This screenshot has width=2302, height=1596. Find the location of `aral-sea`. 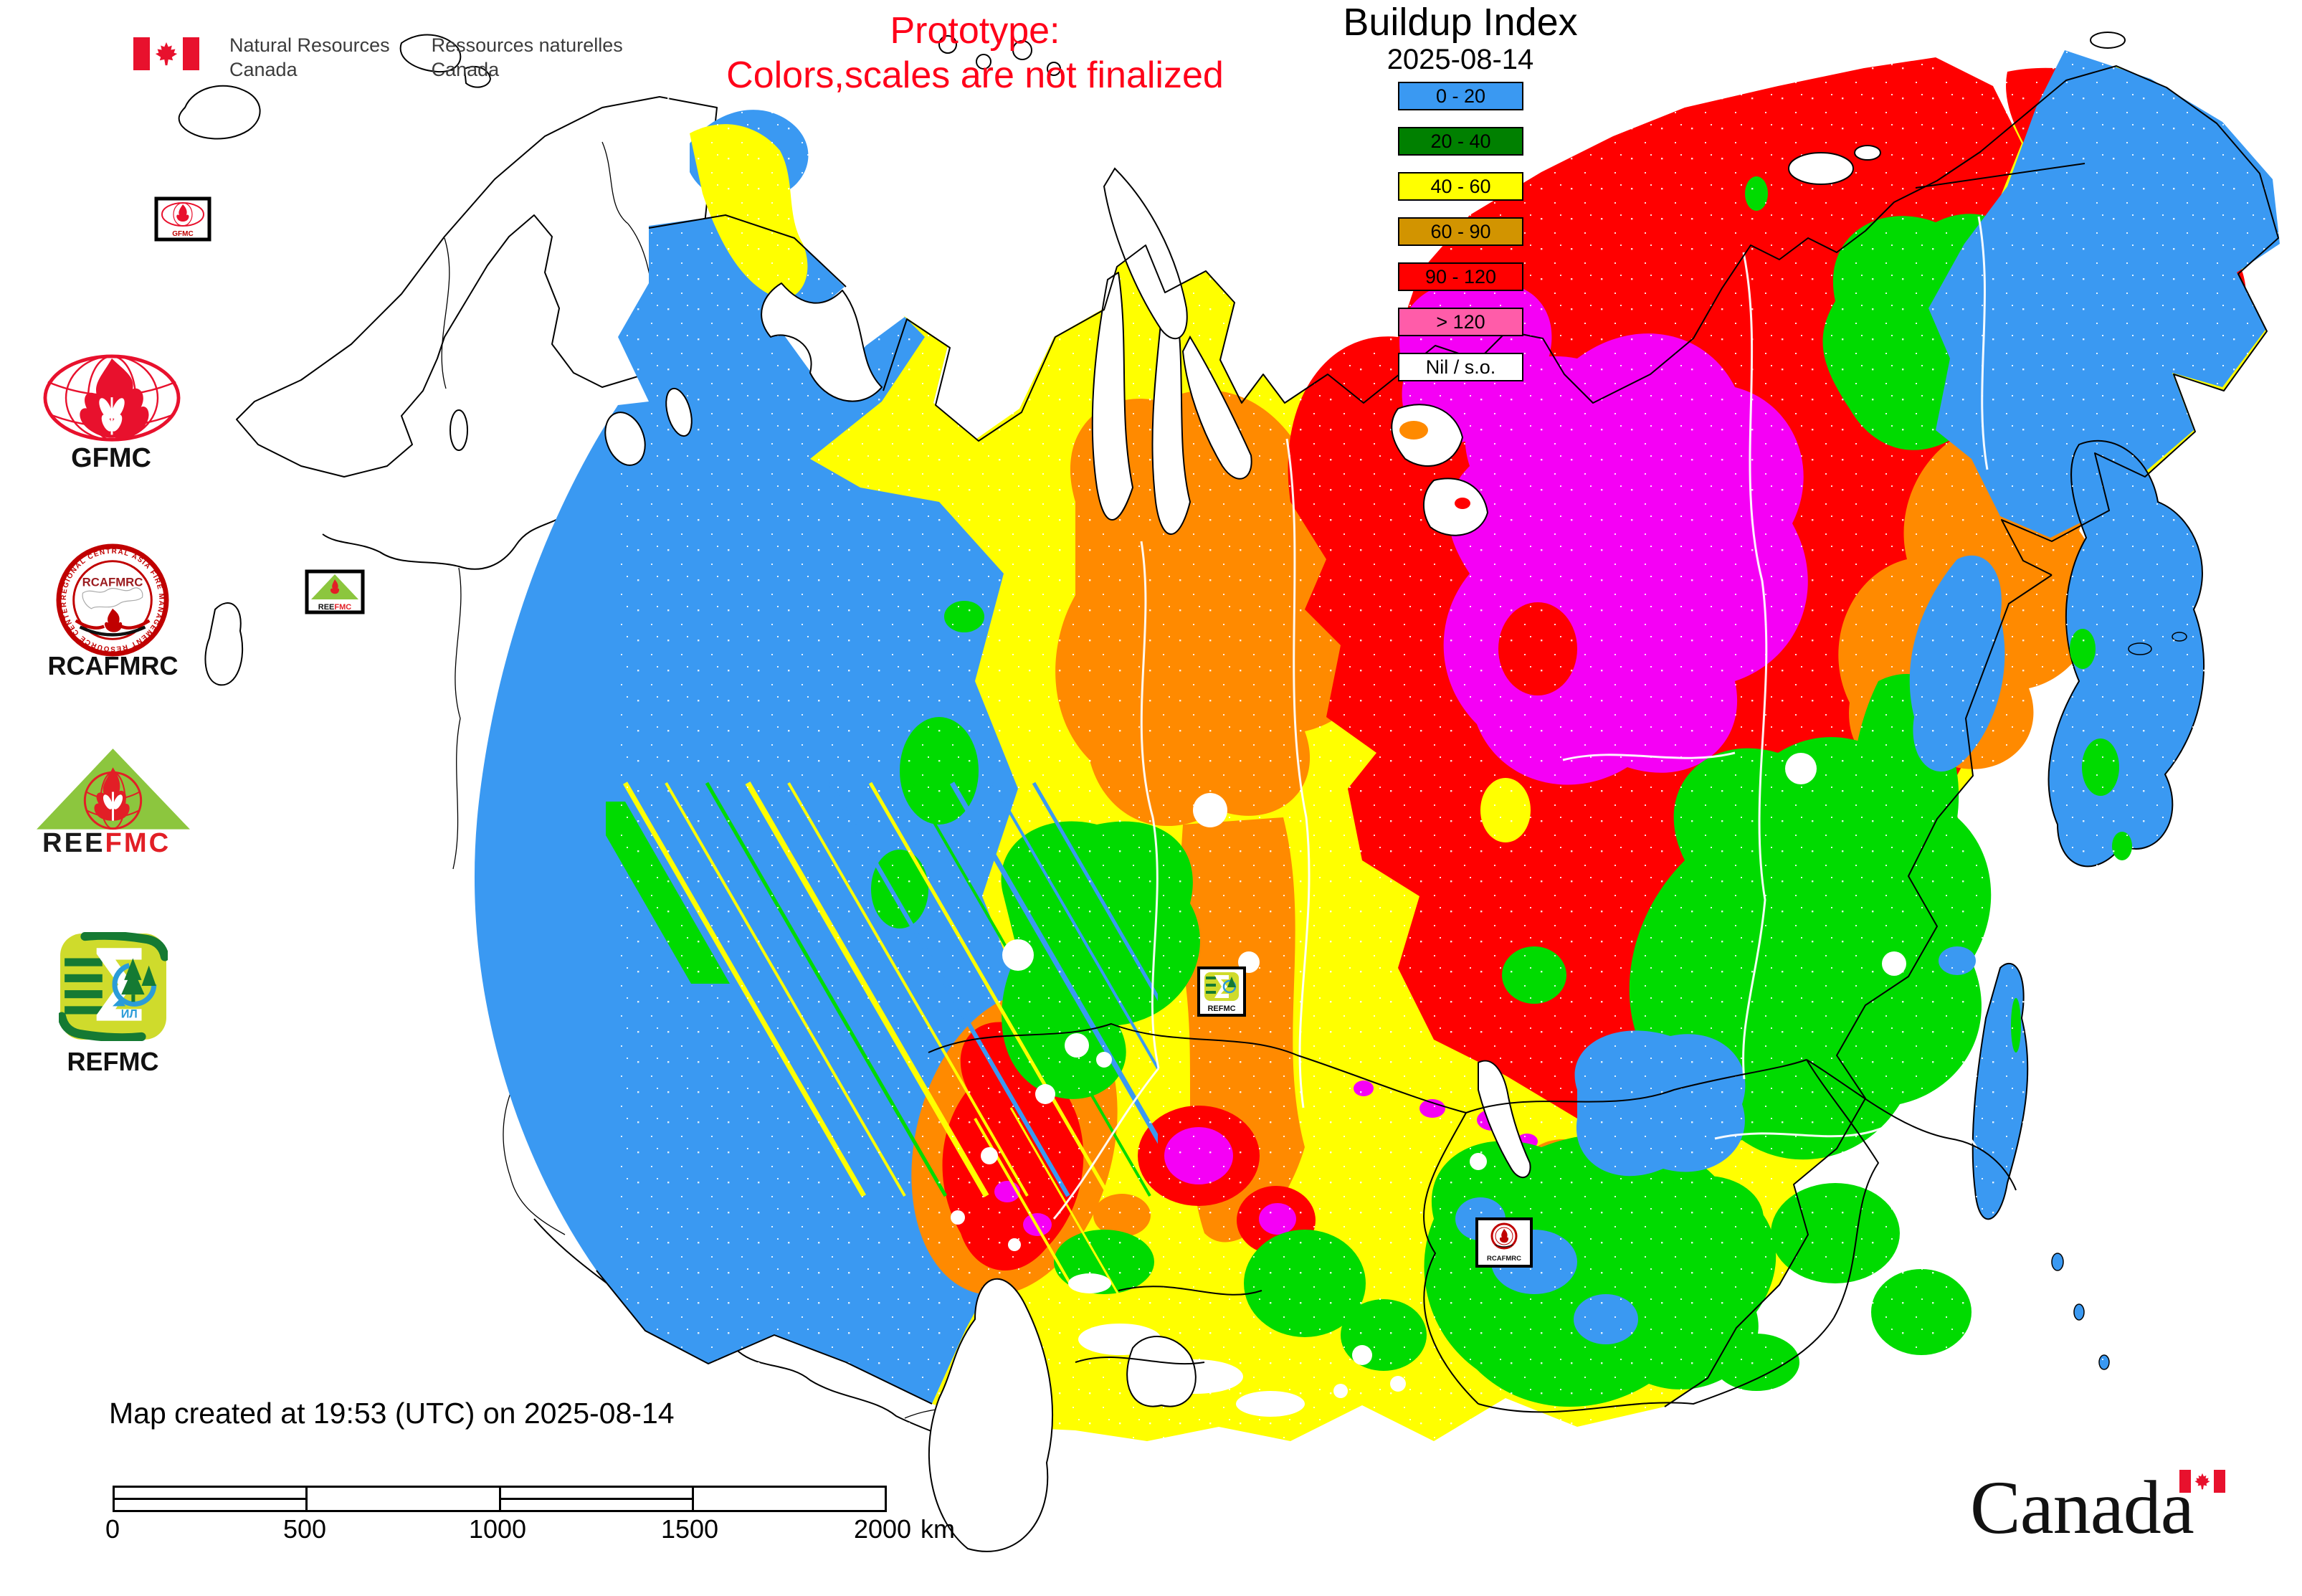

aral-sea is located at coordinates (1162, 1371).